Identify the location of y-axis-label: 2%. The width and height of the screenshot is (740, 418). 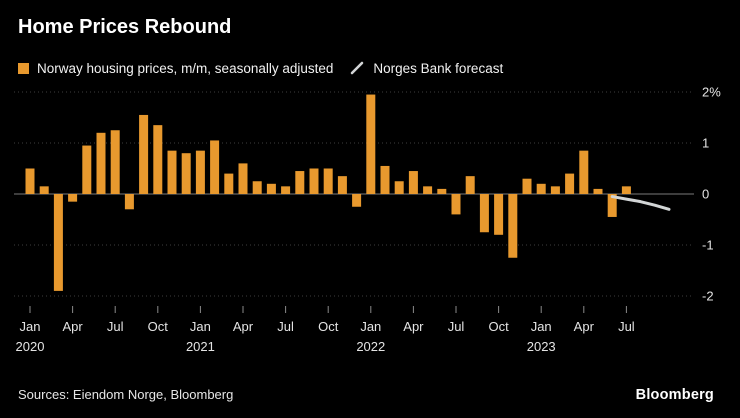
(711, 92).